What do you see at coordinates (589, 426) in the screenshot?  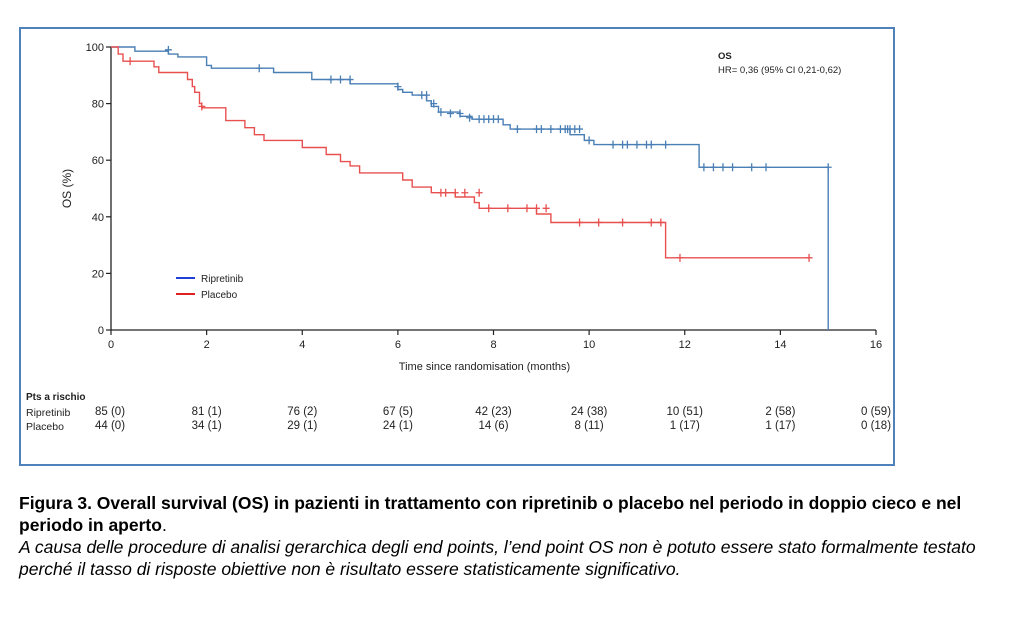 I see `risk-cell: 8 (11)` at bounding box center [589, 426].